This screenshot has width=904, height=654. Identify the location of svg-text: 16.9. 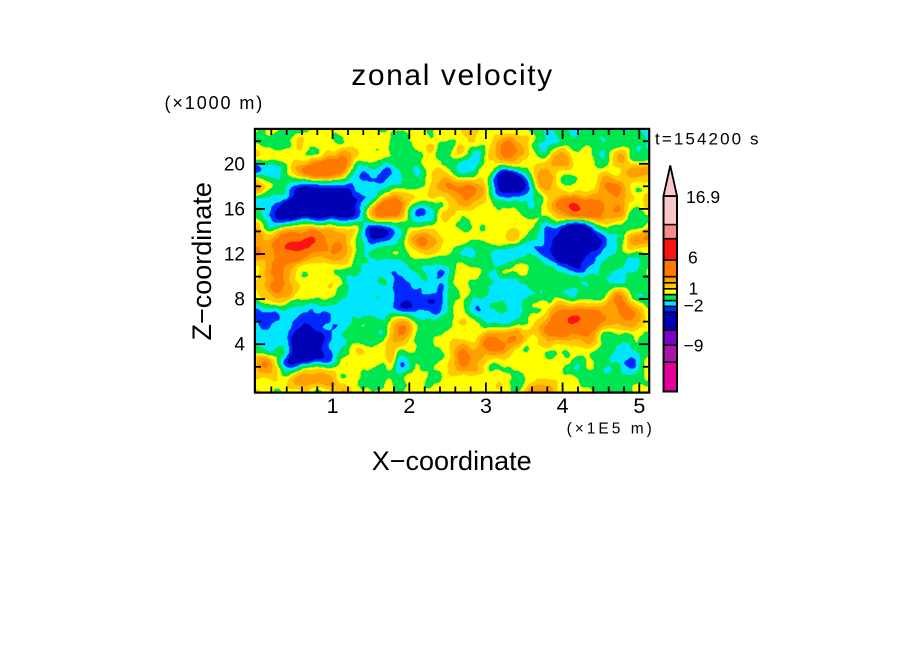
(703, 197).